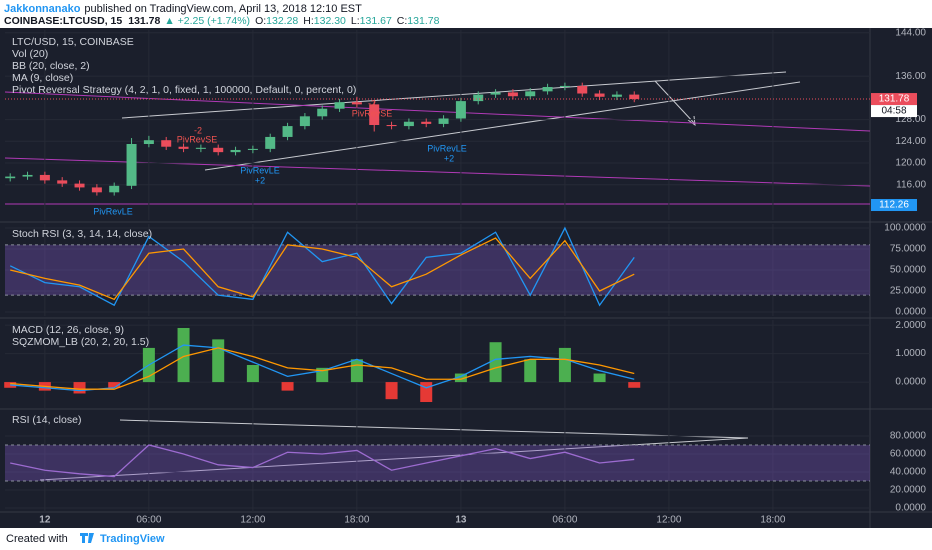 The width and height of the screenshot is (932, 550). What do you see at coordinates (355, 21) in the screenshot?
I see `ohlc-key: L:` at bounding box center [355, 21].